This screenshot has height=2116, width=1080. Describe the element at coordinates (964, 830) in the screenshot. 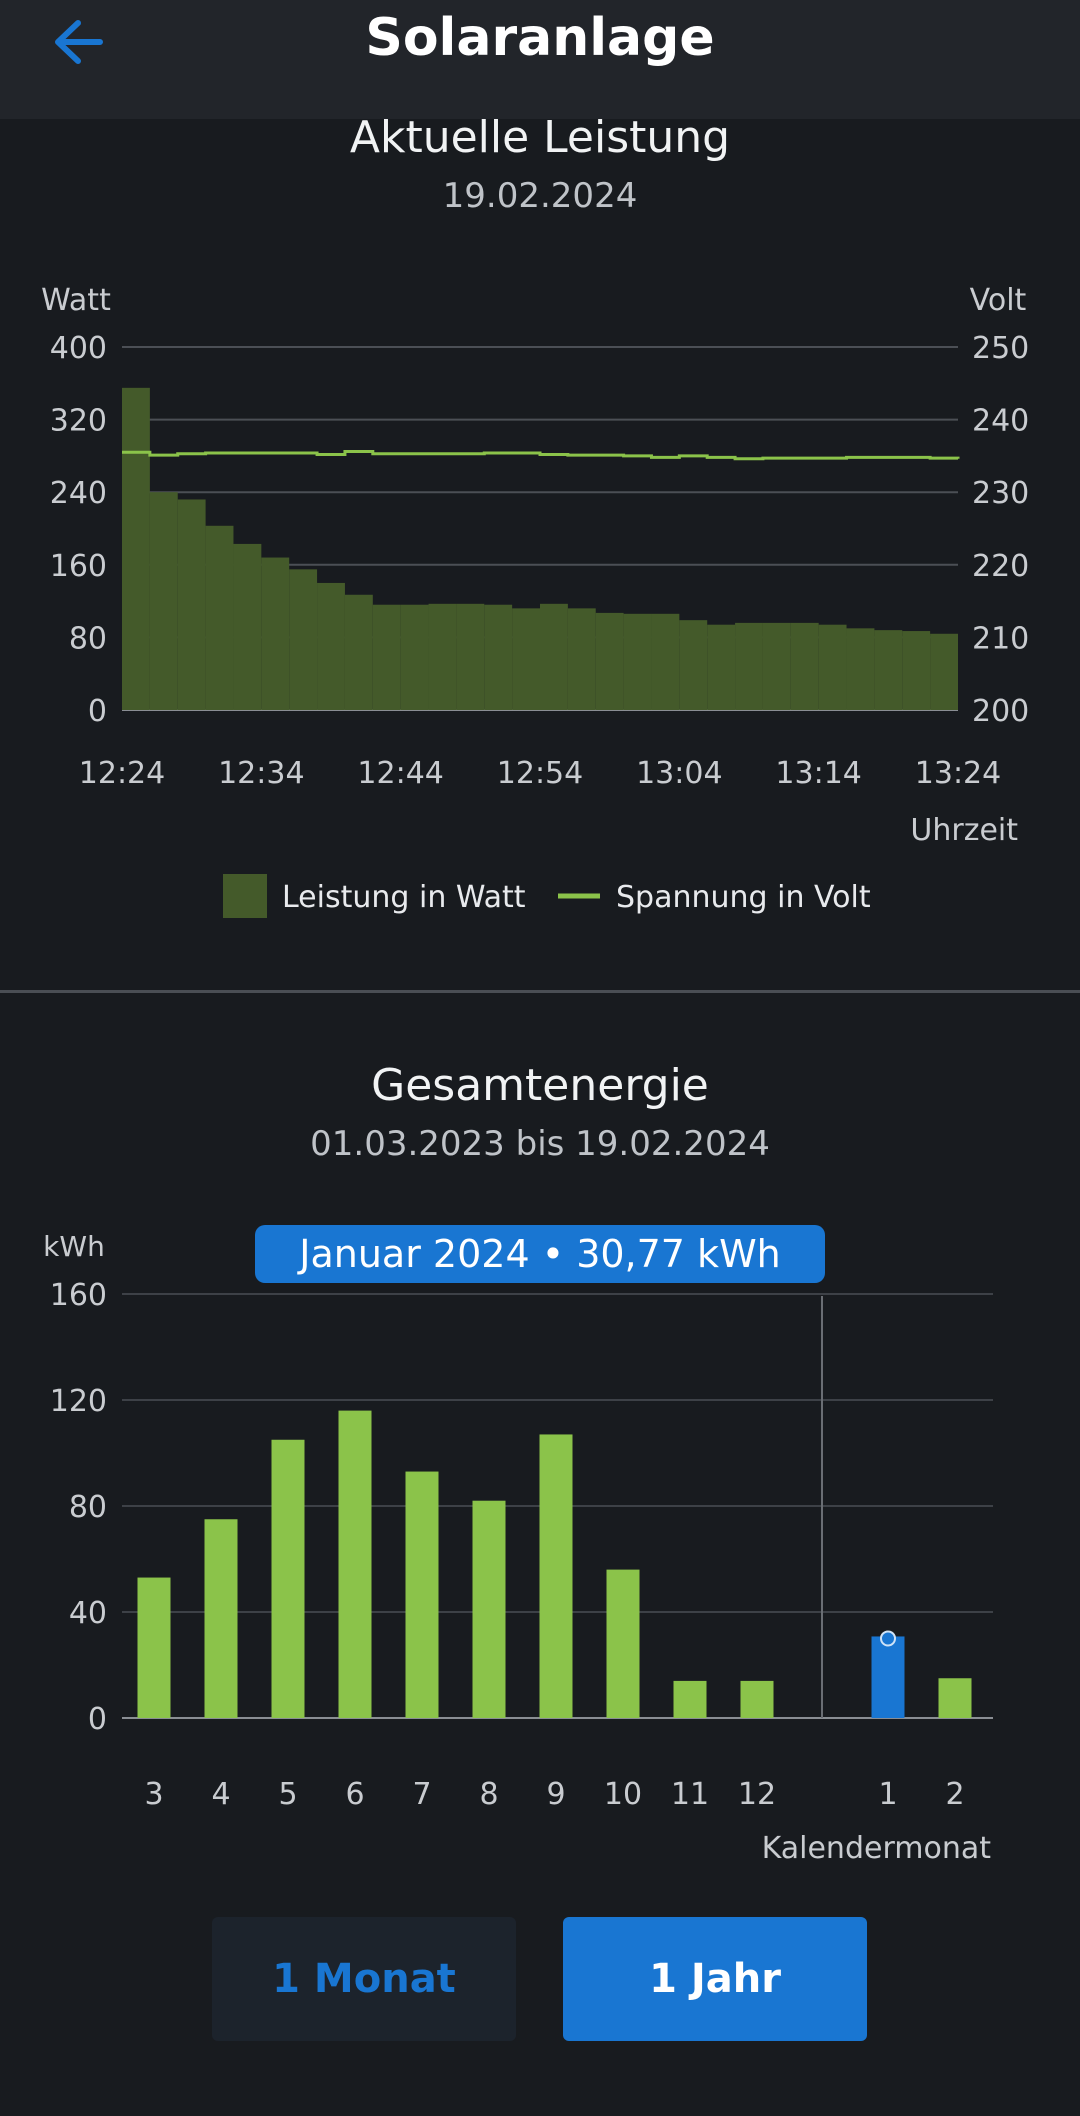

I see `x-axis-label: Uhrzeit` at that location.